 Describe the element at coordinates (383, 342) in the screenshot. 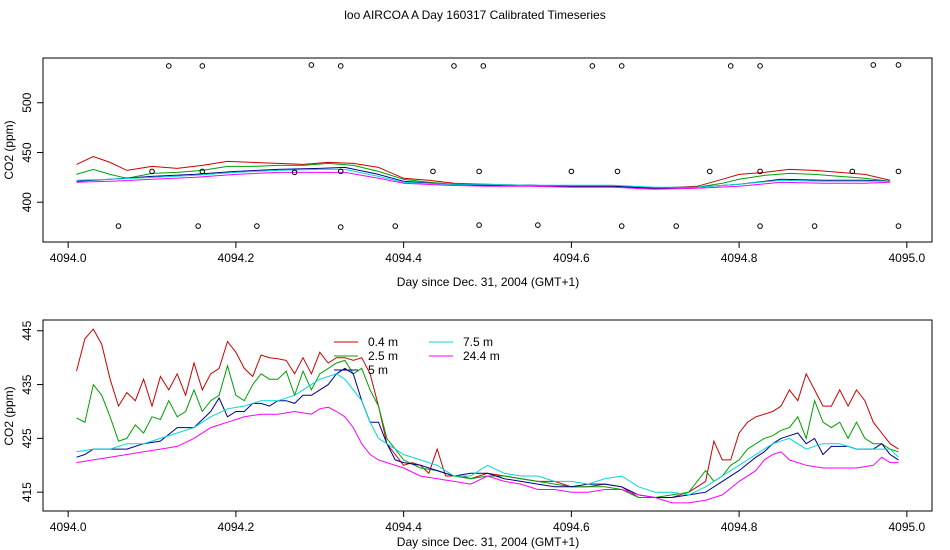

I see `legend-label: 0.4 m` at that location.